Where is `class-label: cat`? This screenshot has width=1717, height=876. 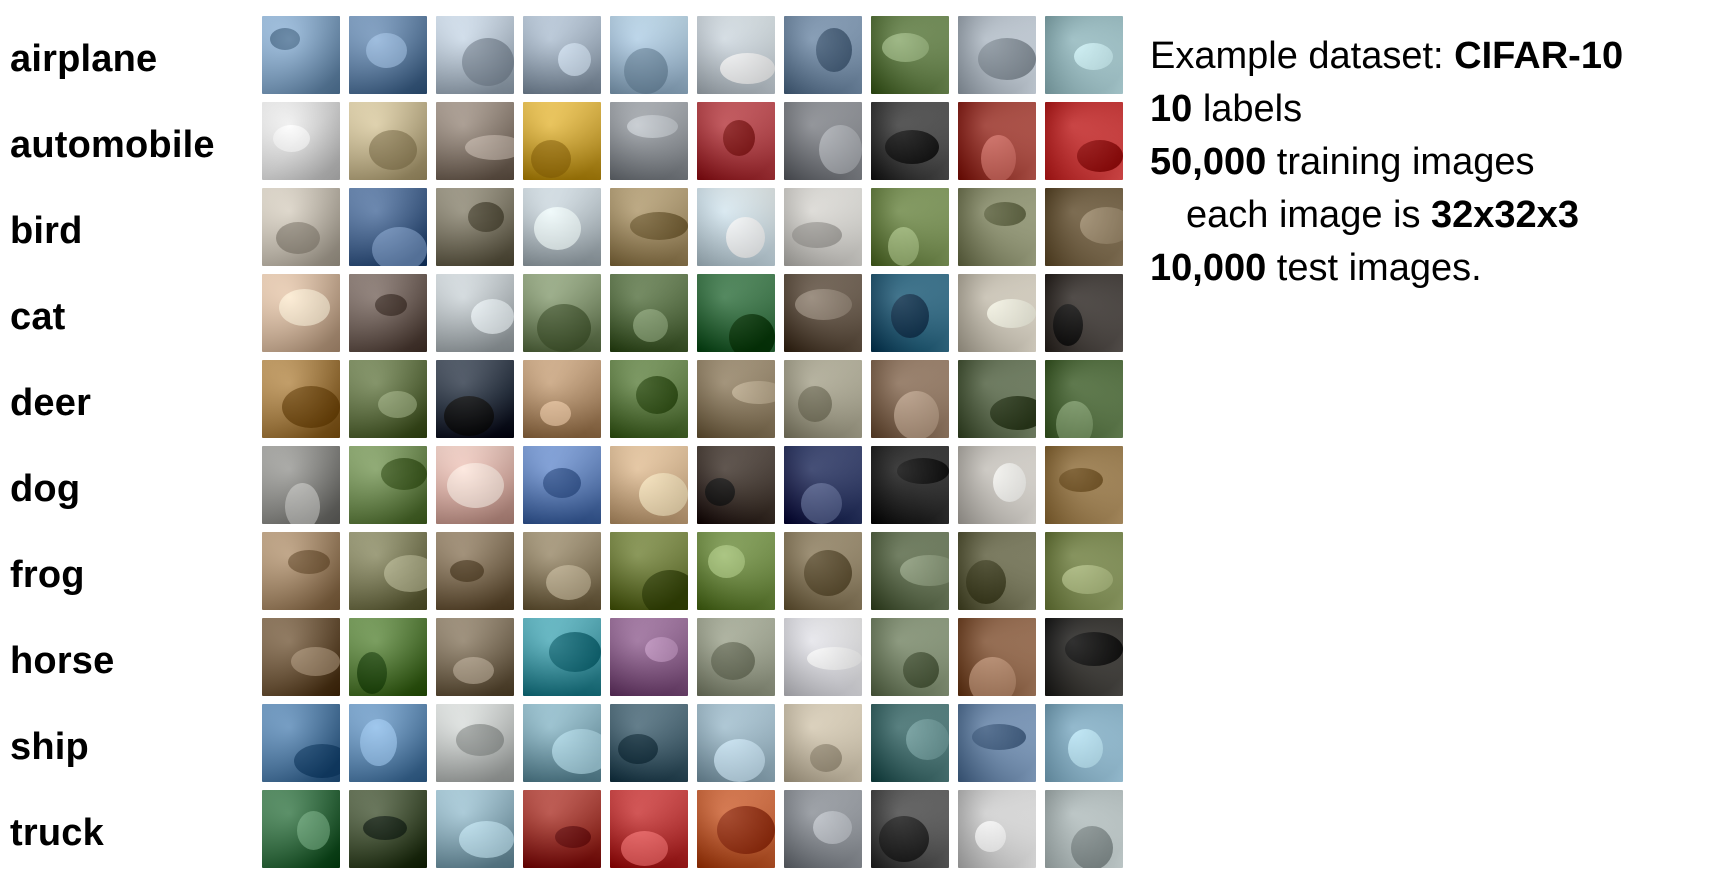
class-label: cat is located at coordinates (38, 316).